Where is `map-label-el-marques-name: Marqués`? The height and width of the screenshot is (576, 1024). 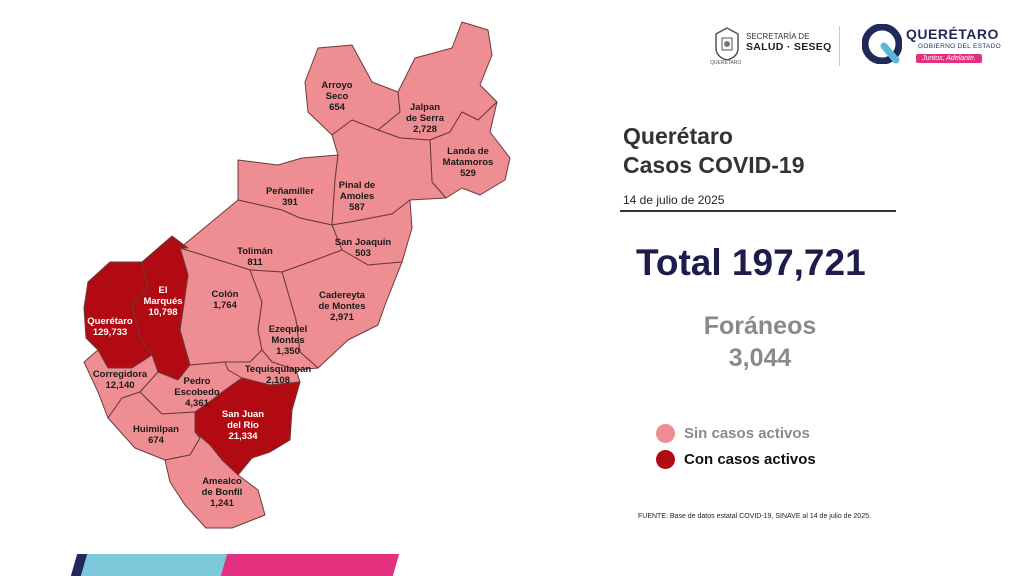 map-label-el-marques-name: Marqués is located at coordinates (163, 301).